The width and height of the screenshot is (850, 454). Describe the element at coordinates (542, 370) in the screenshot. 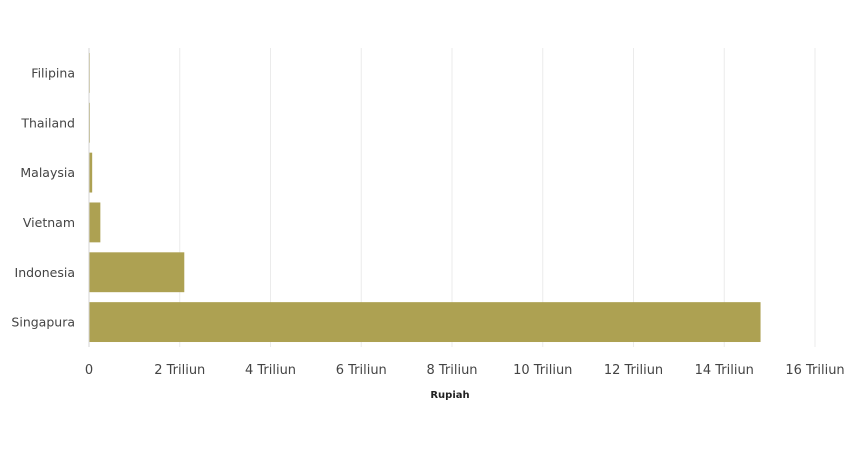

I see `x-tick-label: 10 Triliun` at that location.